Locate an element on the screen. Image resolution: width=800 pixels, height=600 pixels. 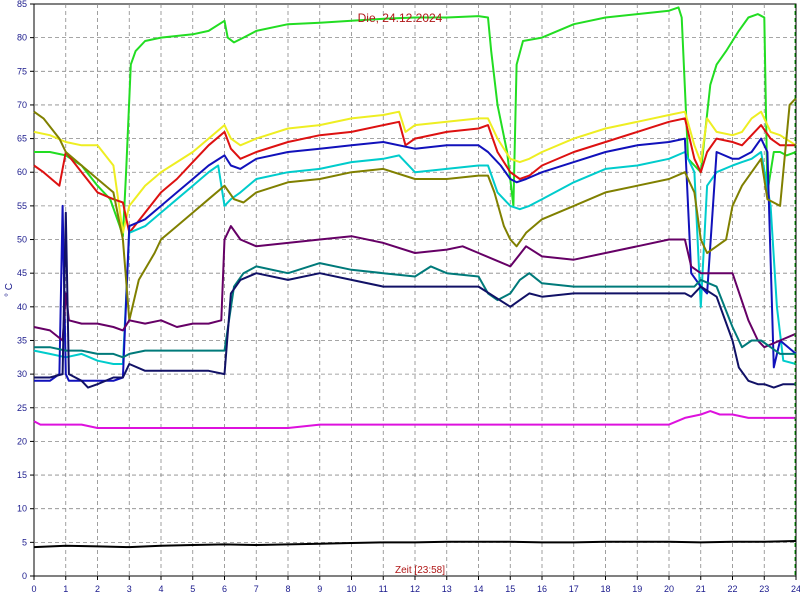
x-tick-label: 4 is located at coordinates (160, 589).